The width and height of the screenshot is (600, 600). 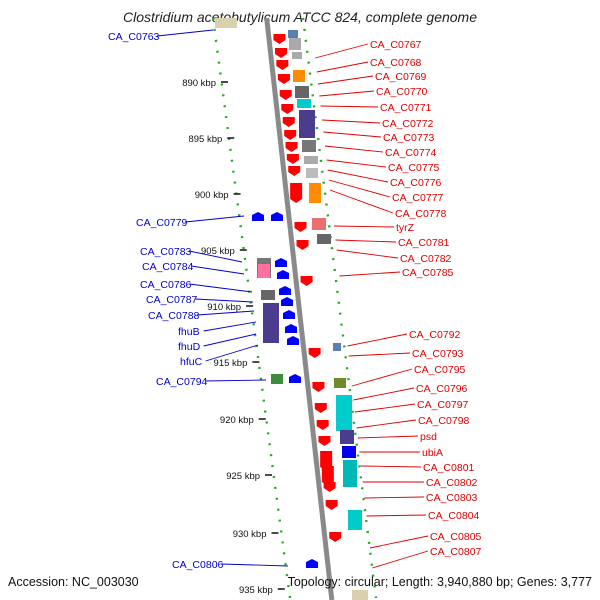 What do you see at coordinates (401, 77) in the screenshot?
I see `right-gene-label: CA_C0769` at bounding box center [401, 77].